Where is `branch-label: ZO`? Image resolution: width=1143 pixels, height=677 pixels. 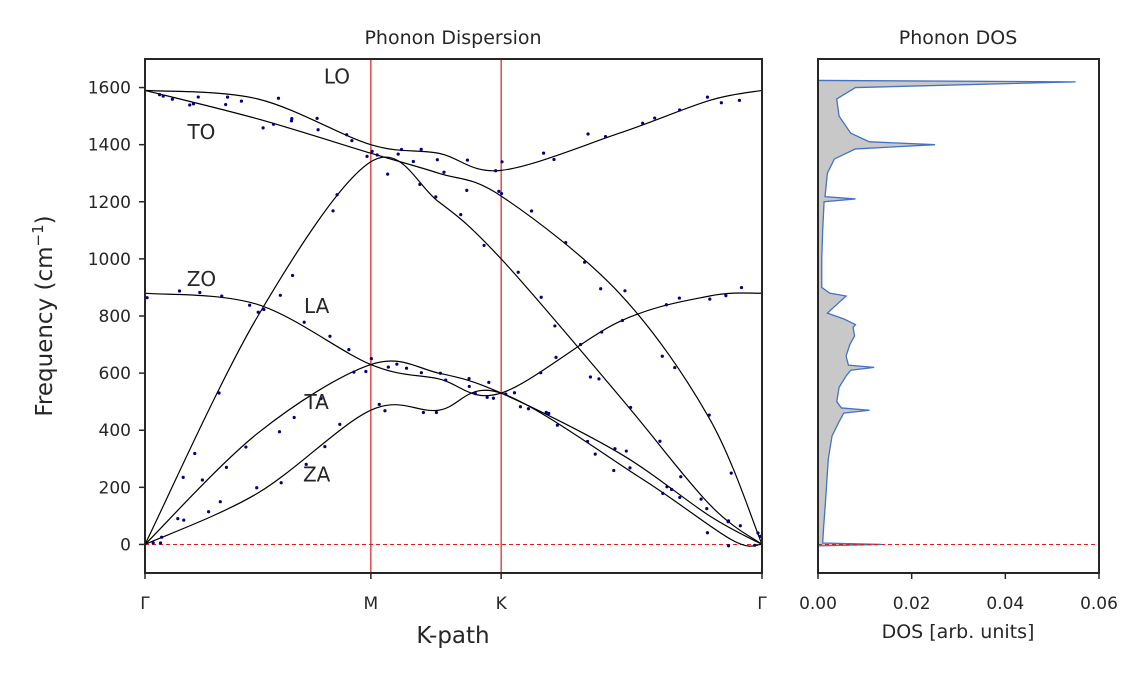
branch-label: ZO is located at coordinates (201, 279).